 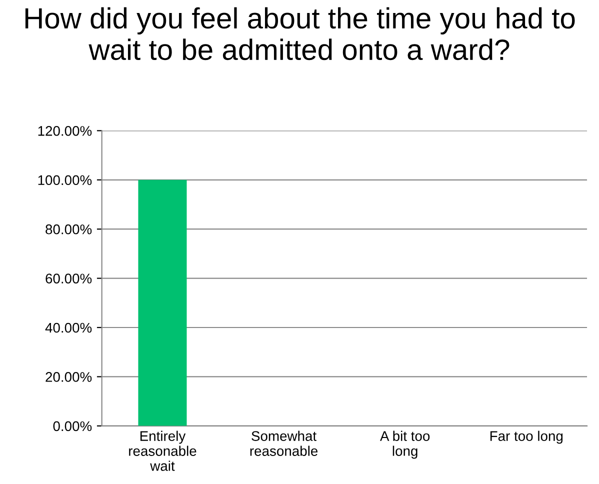 What do you see at coordinates (72, 426) in the screenshot?
I see `y-tick-label: 0.00%` at bounding box center [72, 426].